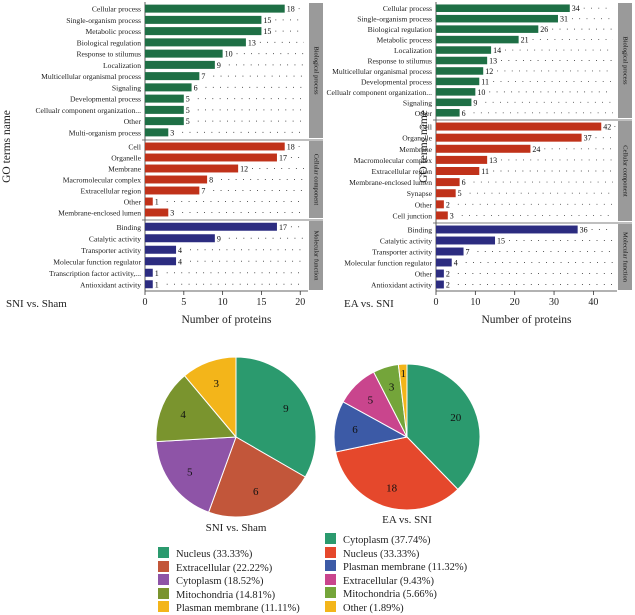 The image size is (635, 615). Describe the element at coordinates (229, 554) in the screenshot. I see `pie1-legend-item-nucleus: Nucleus (33.33%)` at that location.